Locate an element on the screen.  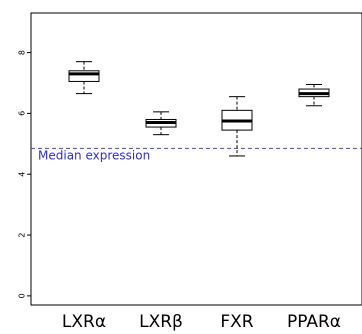
y-tick-label: 8 is located at coordinates (22, 52).